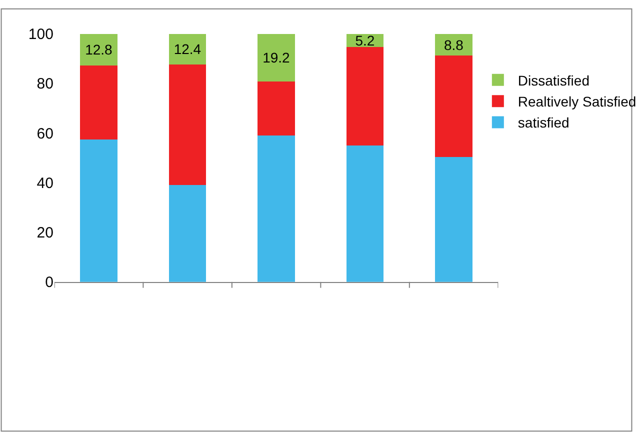 This screenshot has width=642, height=441. What do you see at coordinates (554, 80) in the screenshot?
I see `legend-label: Dissatisfied` at bounding box center [554, 80].